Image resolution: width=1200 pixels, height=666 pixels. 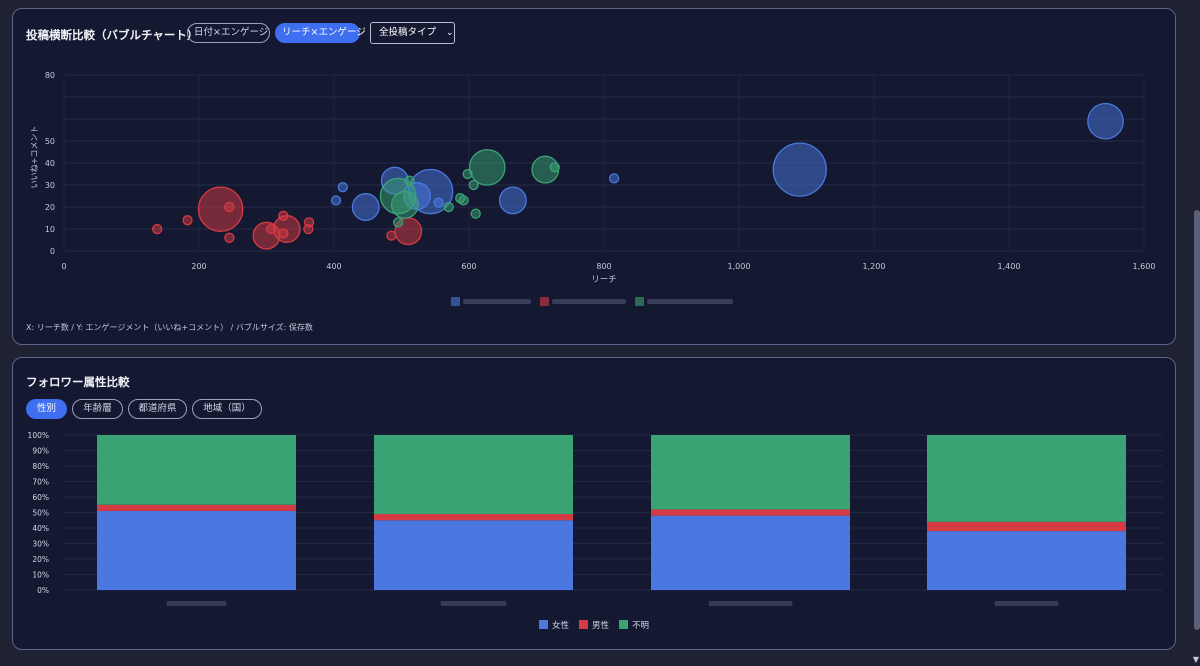 I want to click on y-tick-label: 20, so click(x=50, y=207).